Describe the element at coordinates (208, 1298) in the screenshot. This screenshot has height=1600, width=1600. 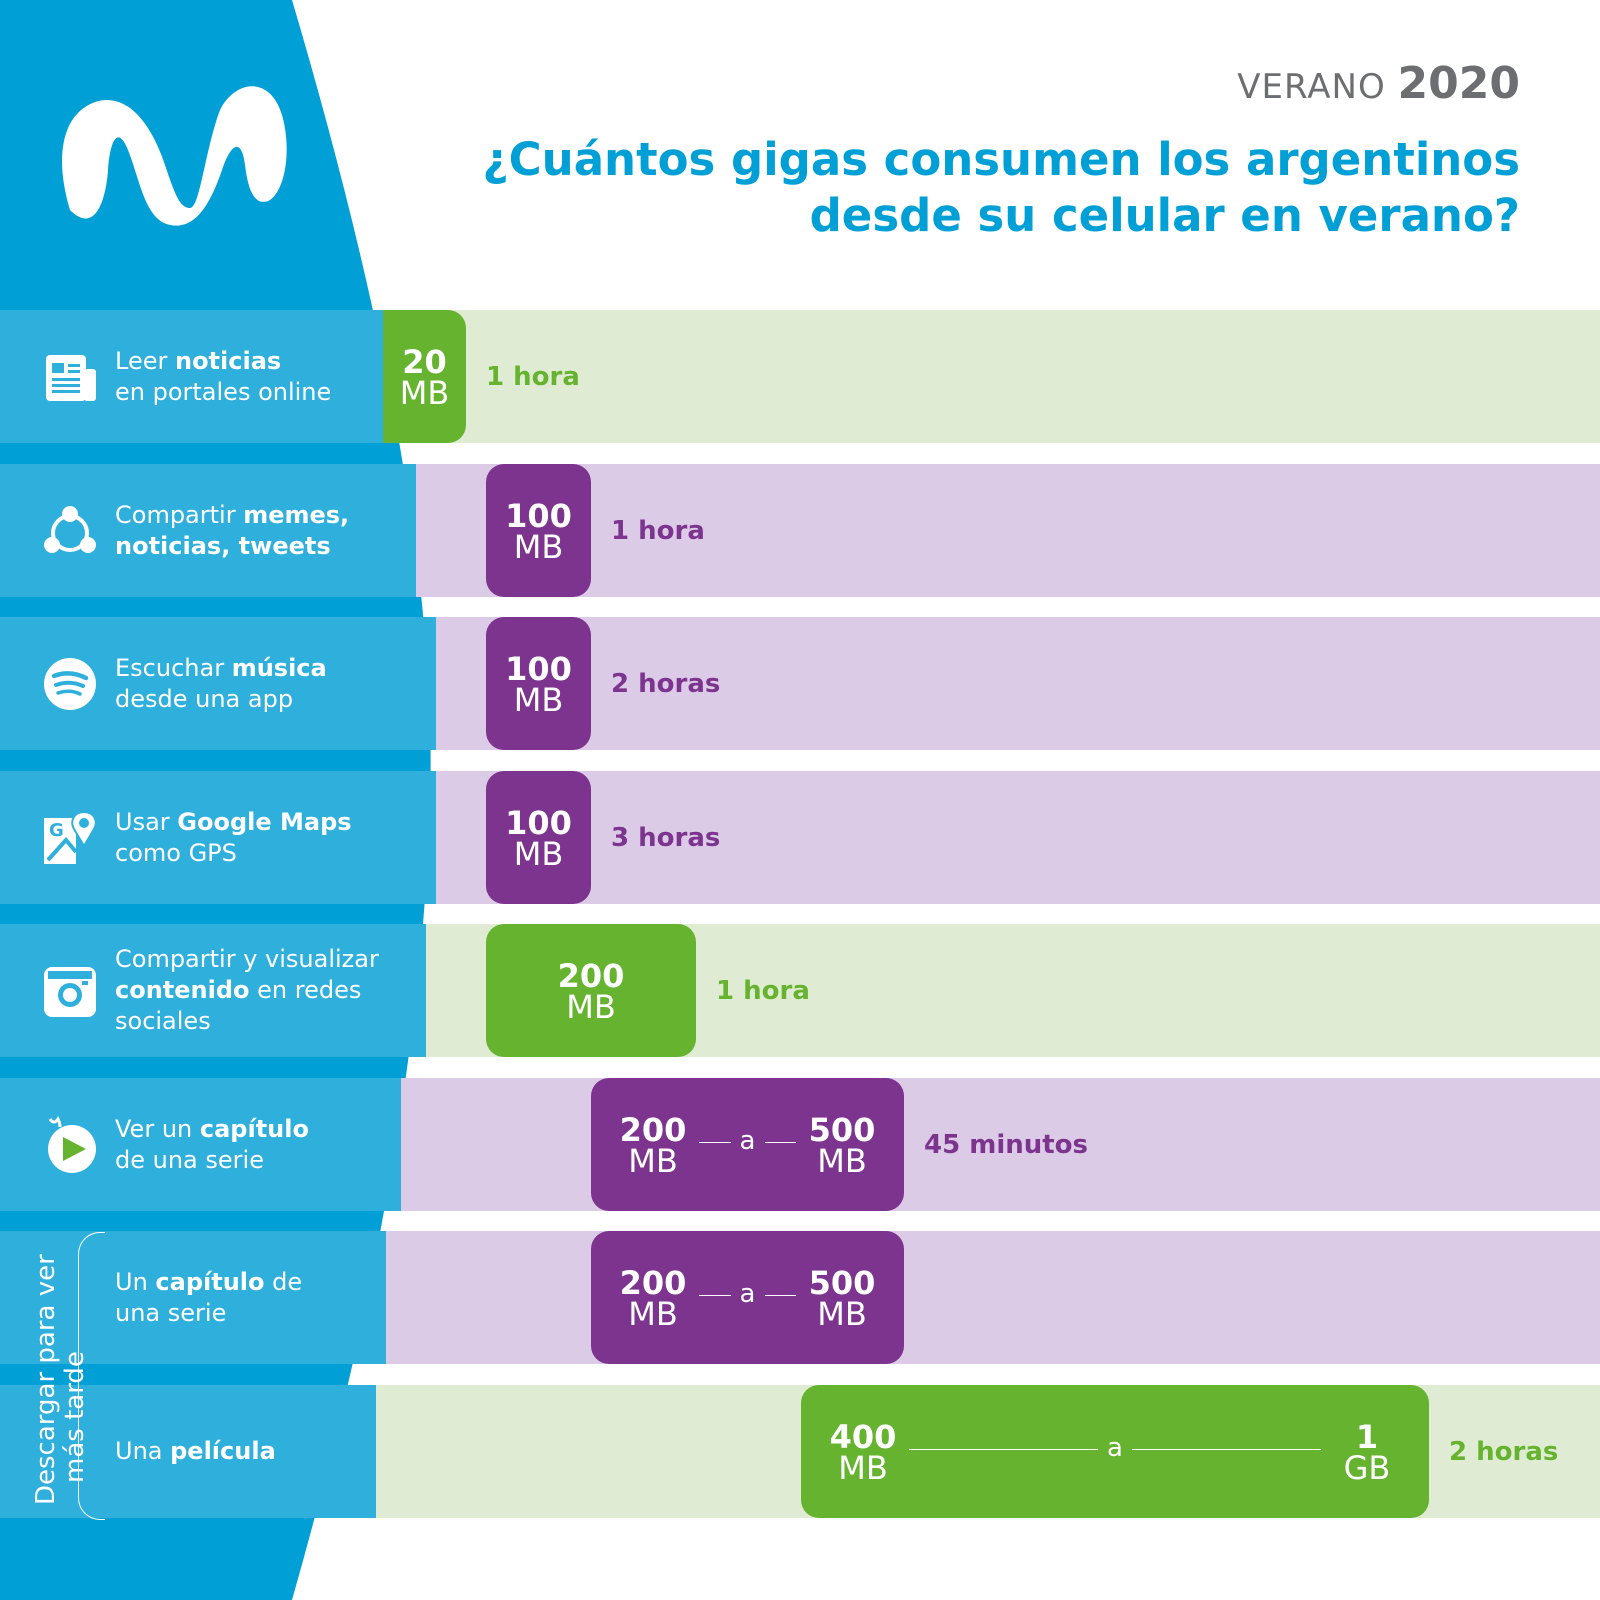
I see `row-label: Un capítulo de una serie` at that location.